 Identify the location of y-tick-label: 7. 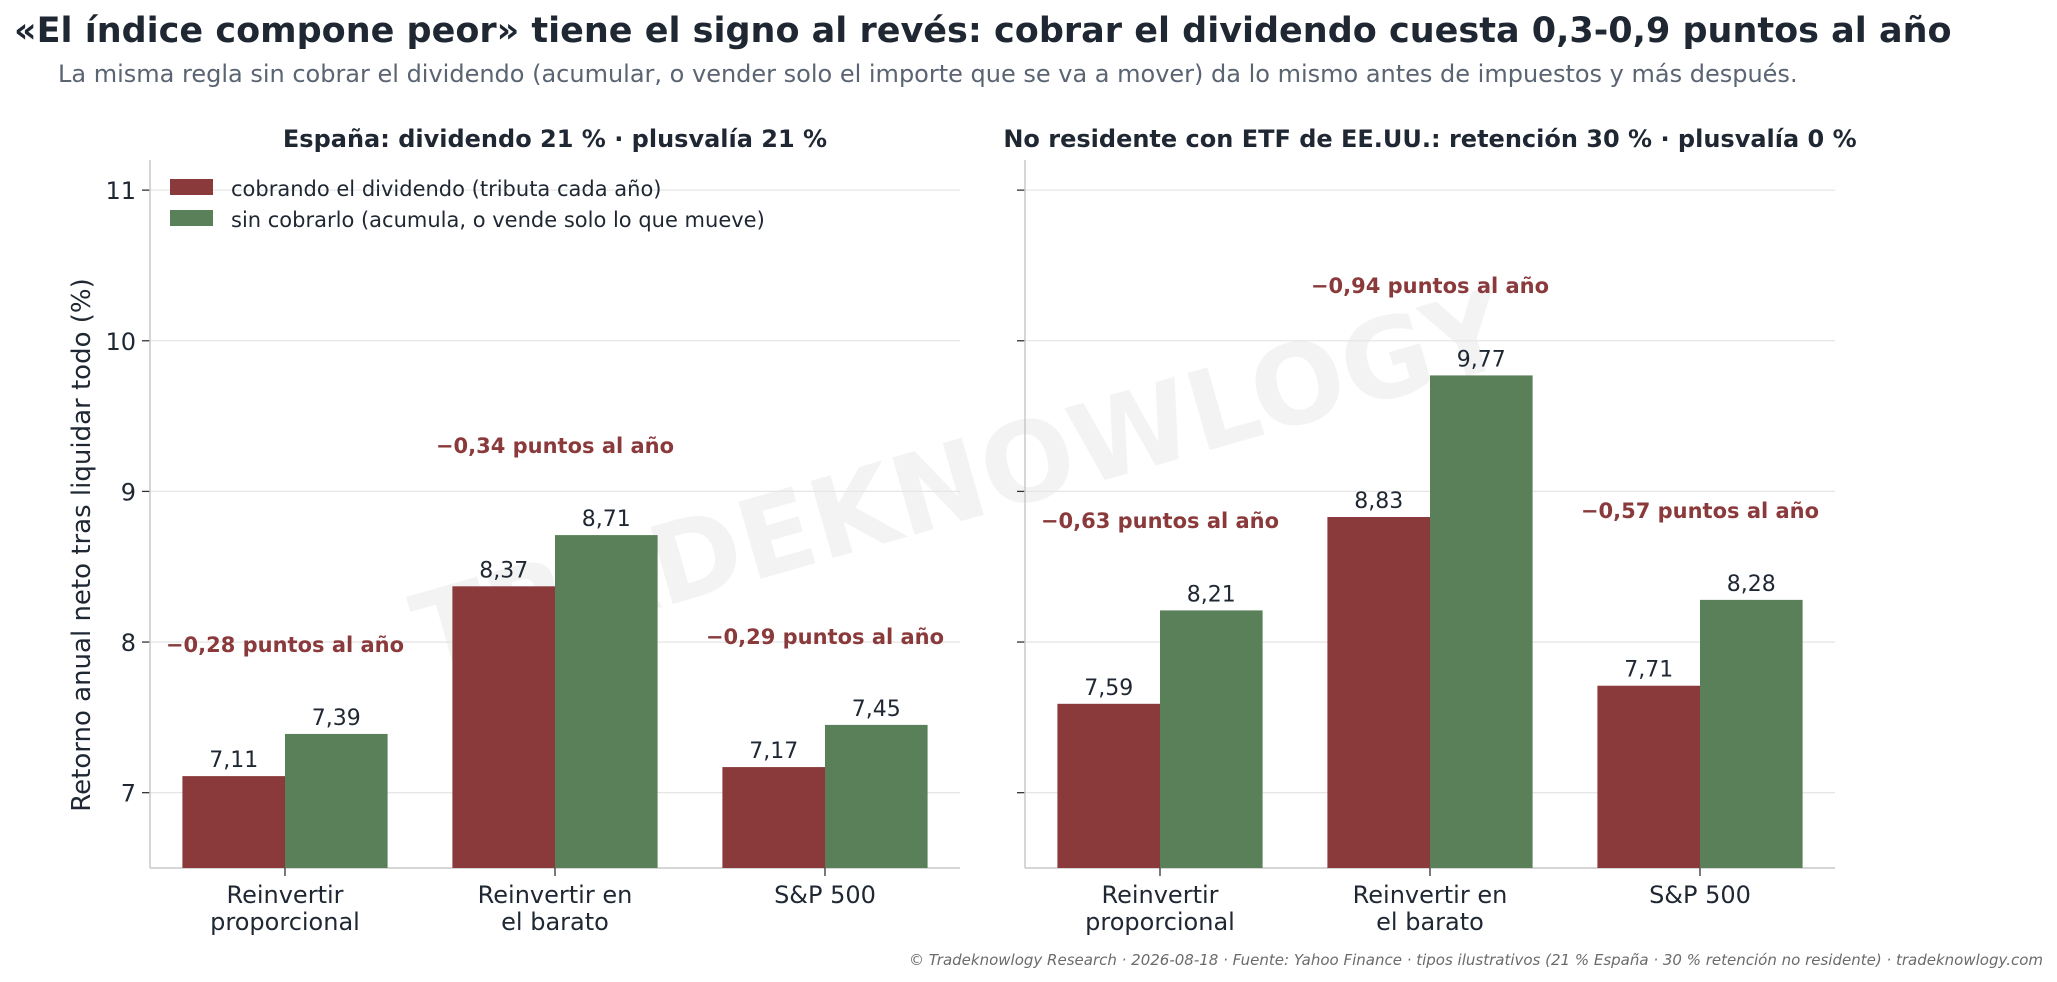
(128, 794).